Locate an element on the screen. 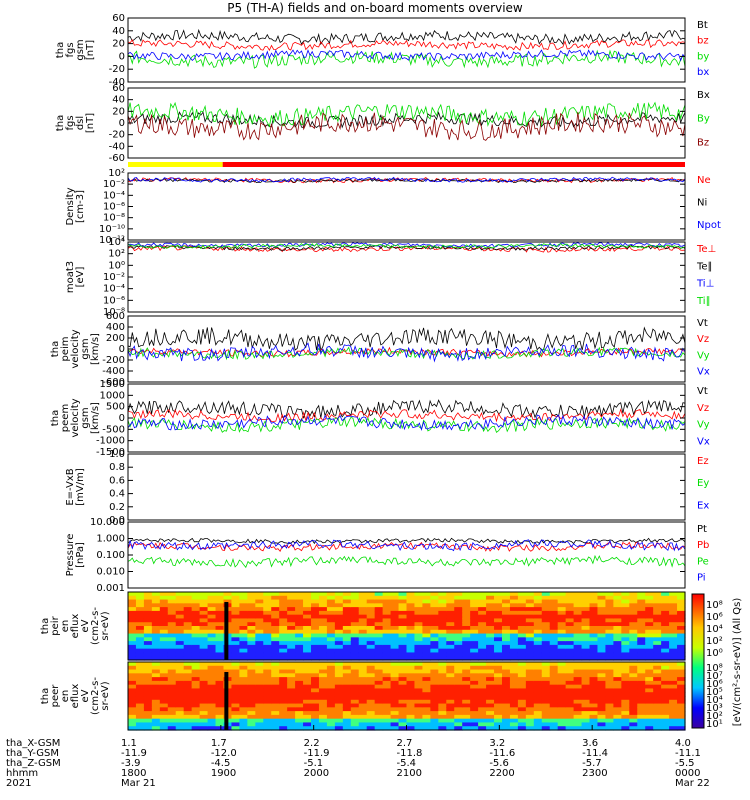  x-tick-label: 2.7 is located at coordinates (405, 743).